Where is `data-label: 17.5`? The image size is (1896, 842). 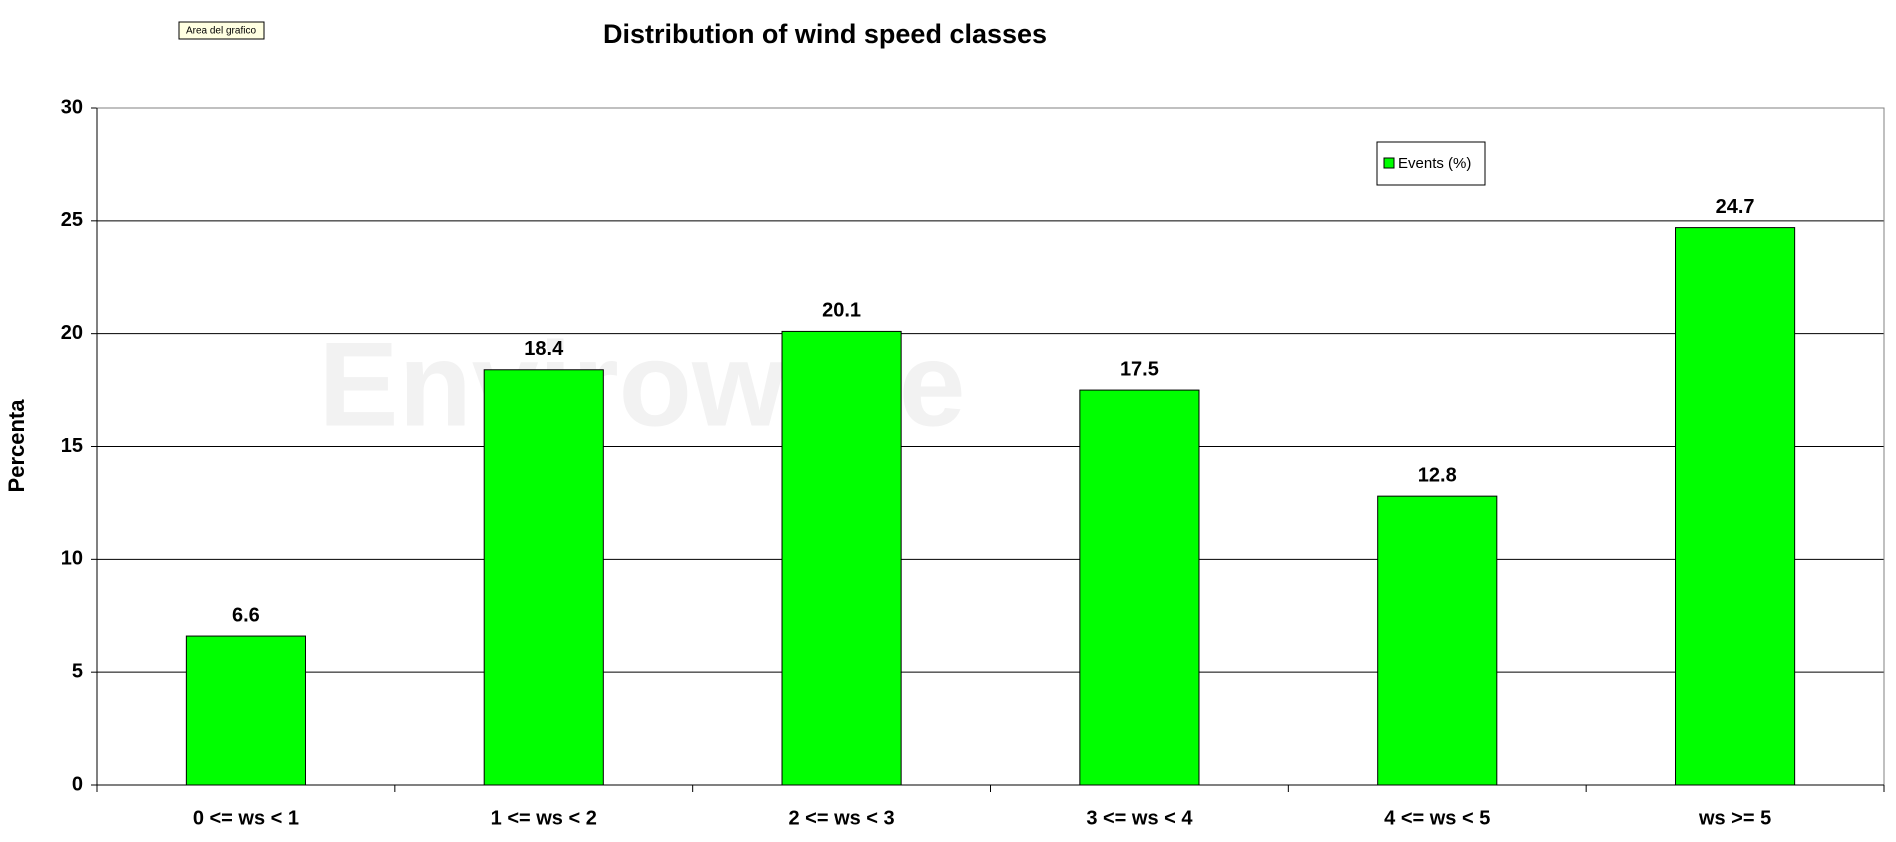
data-label: 17.5 is located at coordinates (1139, 369).